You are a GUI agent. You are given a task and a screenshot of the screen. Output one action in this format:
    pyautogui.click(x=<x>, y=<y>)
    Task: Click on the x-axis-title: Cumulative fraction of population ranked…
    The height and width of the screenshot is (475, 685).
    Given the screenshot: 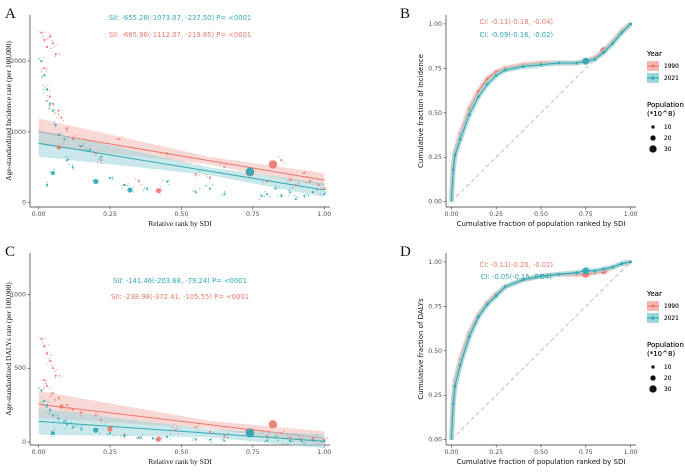 What is the action you would take?
    pyautogui.click(x=541, y=462)
    